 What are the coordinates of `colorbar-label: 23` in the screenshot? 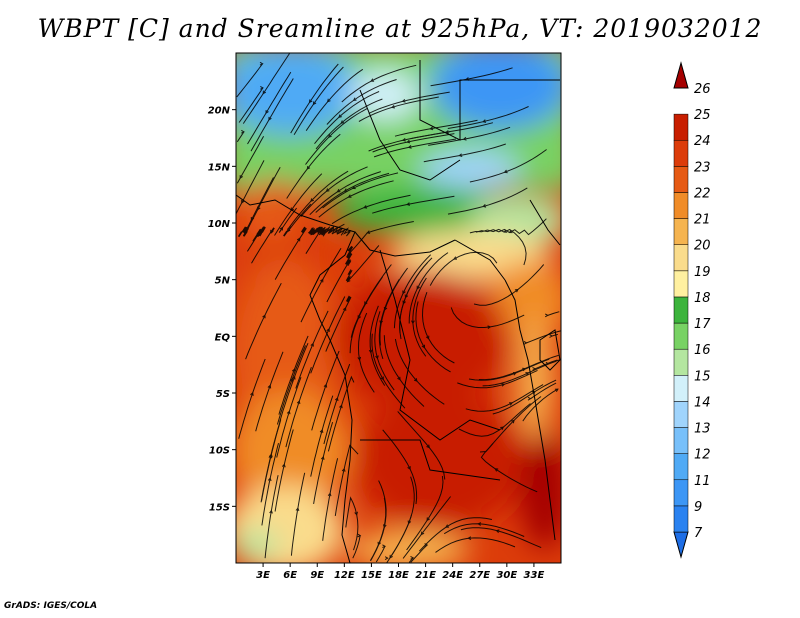 It's located at (702, 167).